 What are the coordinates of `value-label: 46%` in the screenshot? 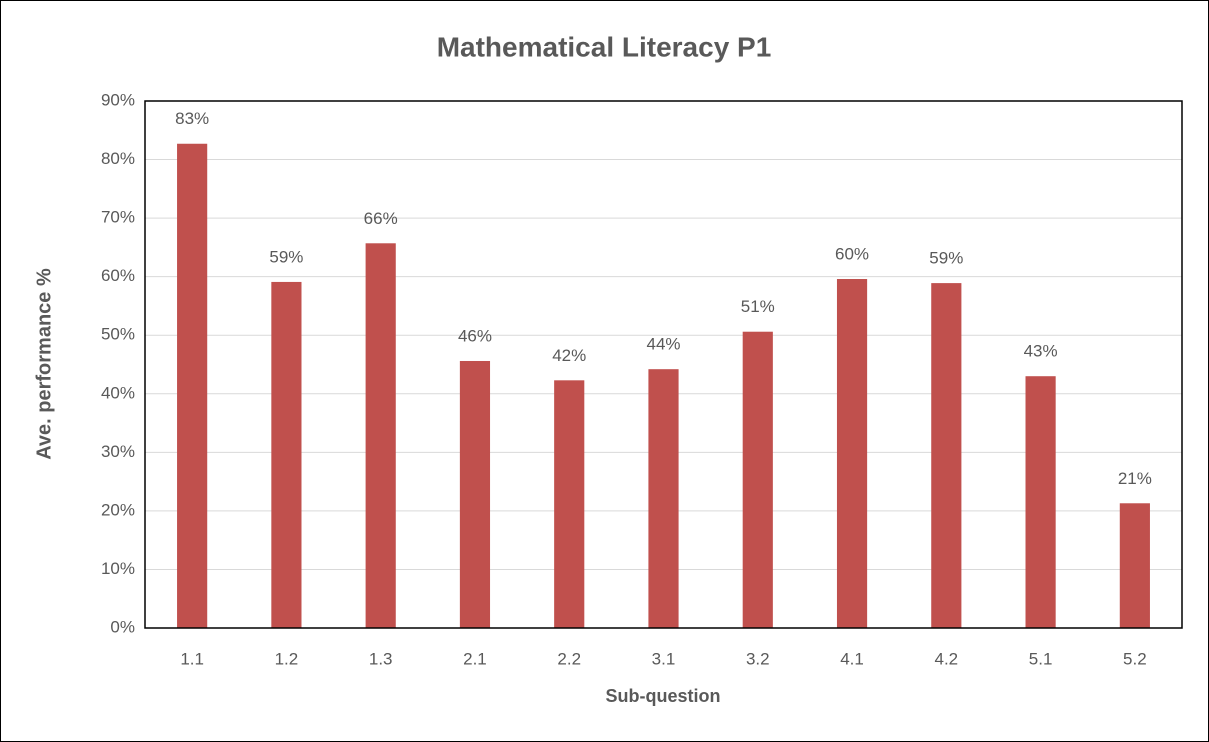 It's located at (475, 335).